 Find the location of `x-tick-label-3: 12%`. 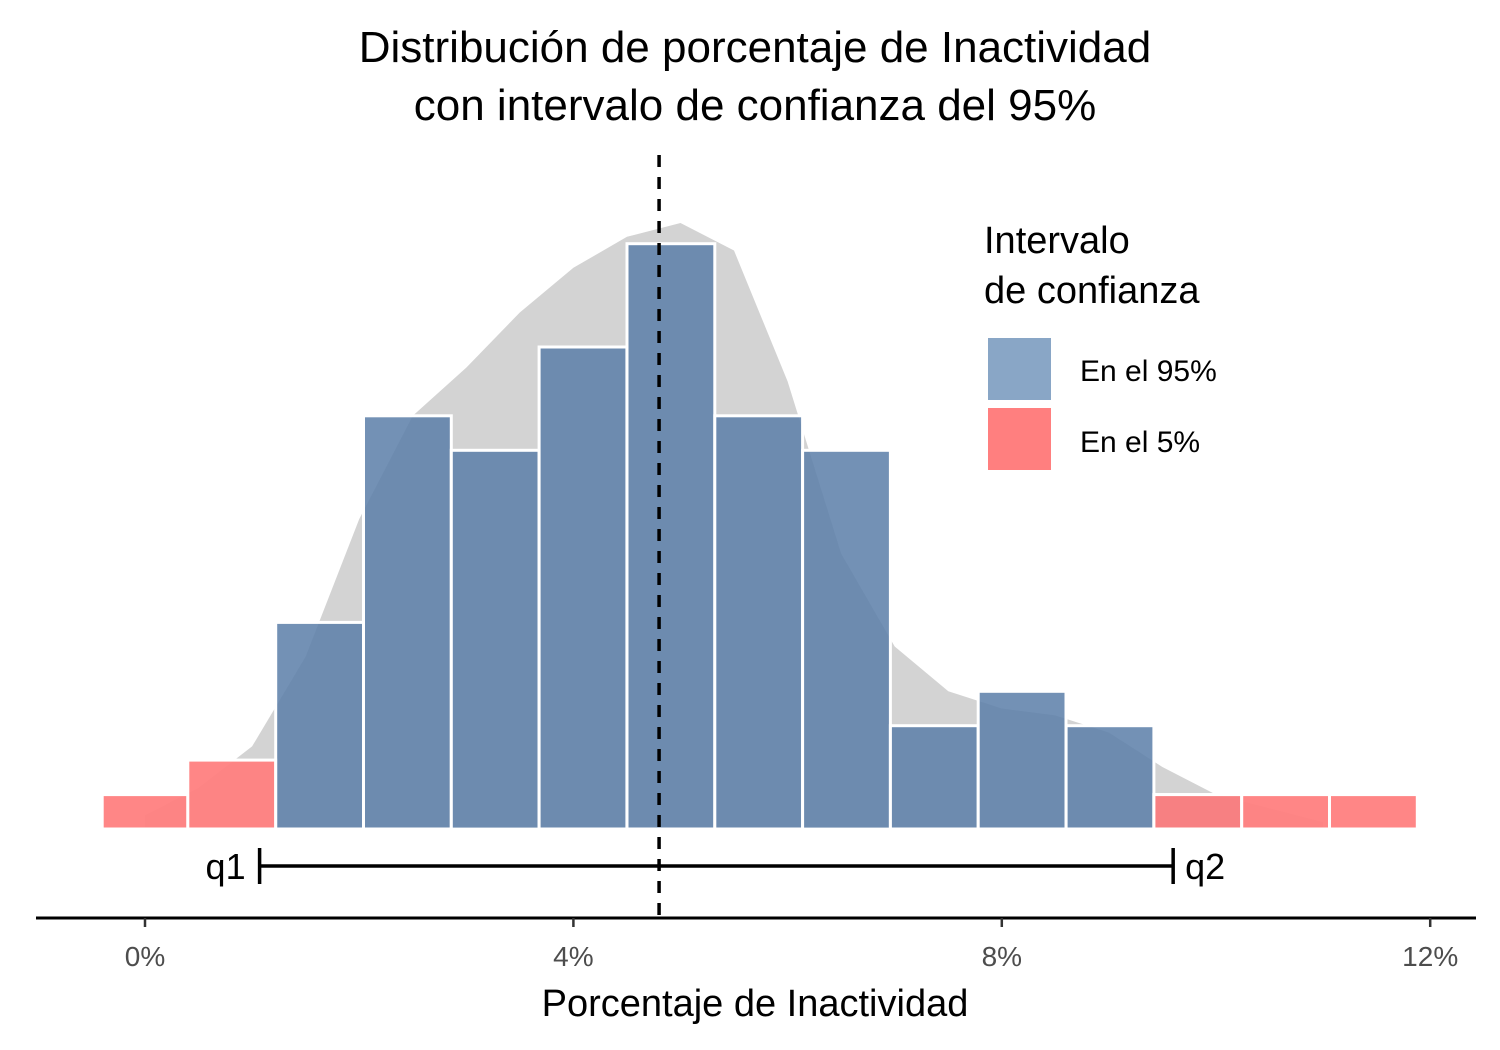

x-tick-label-3: 12% is located at coordinates (1430, 956).